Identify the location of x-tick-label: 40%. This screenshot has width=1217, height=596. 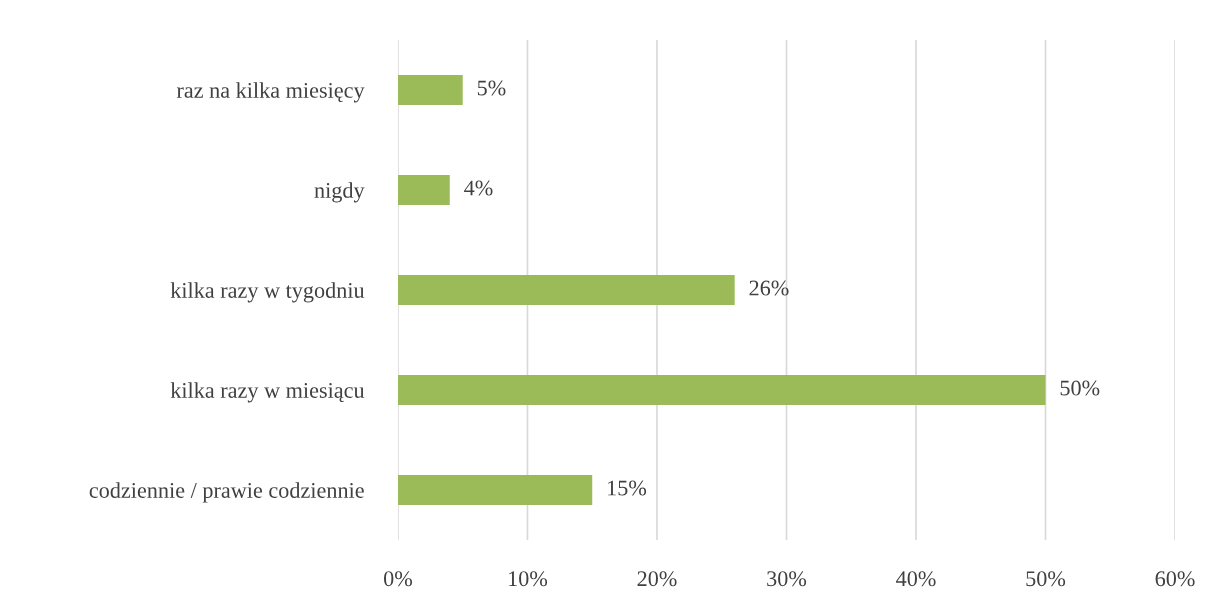
(916, 579).